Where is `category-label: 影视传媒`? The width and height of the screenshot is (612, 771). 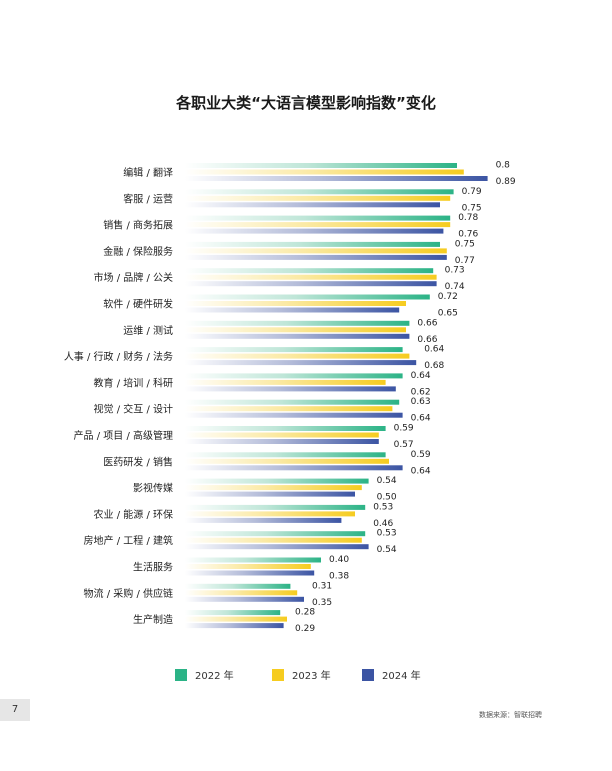
category-label: 影视传媒 is located at coordinates (153, 488).